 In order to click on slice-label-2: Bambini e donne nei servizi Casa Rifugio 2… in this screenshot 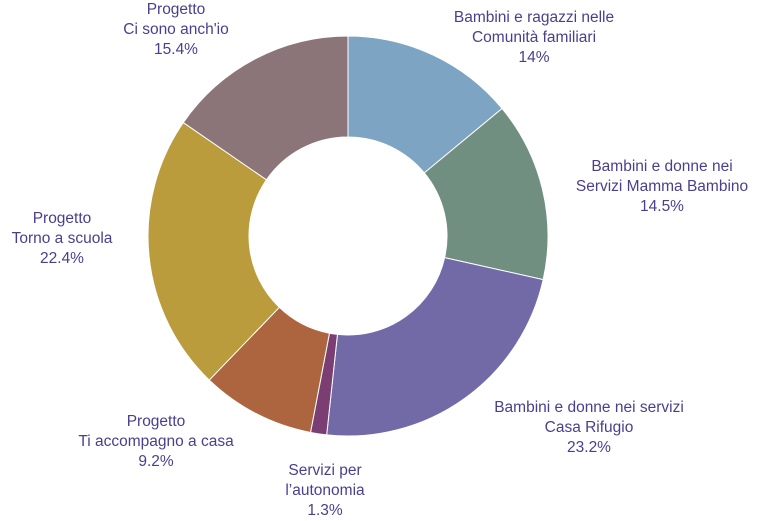, I will do `click(589, 428)`.